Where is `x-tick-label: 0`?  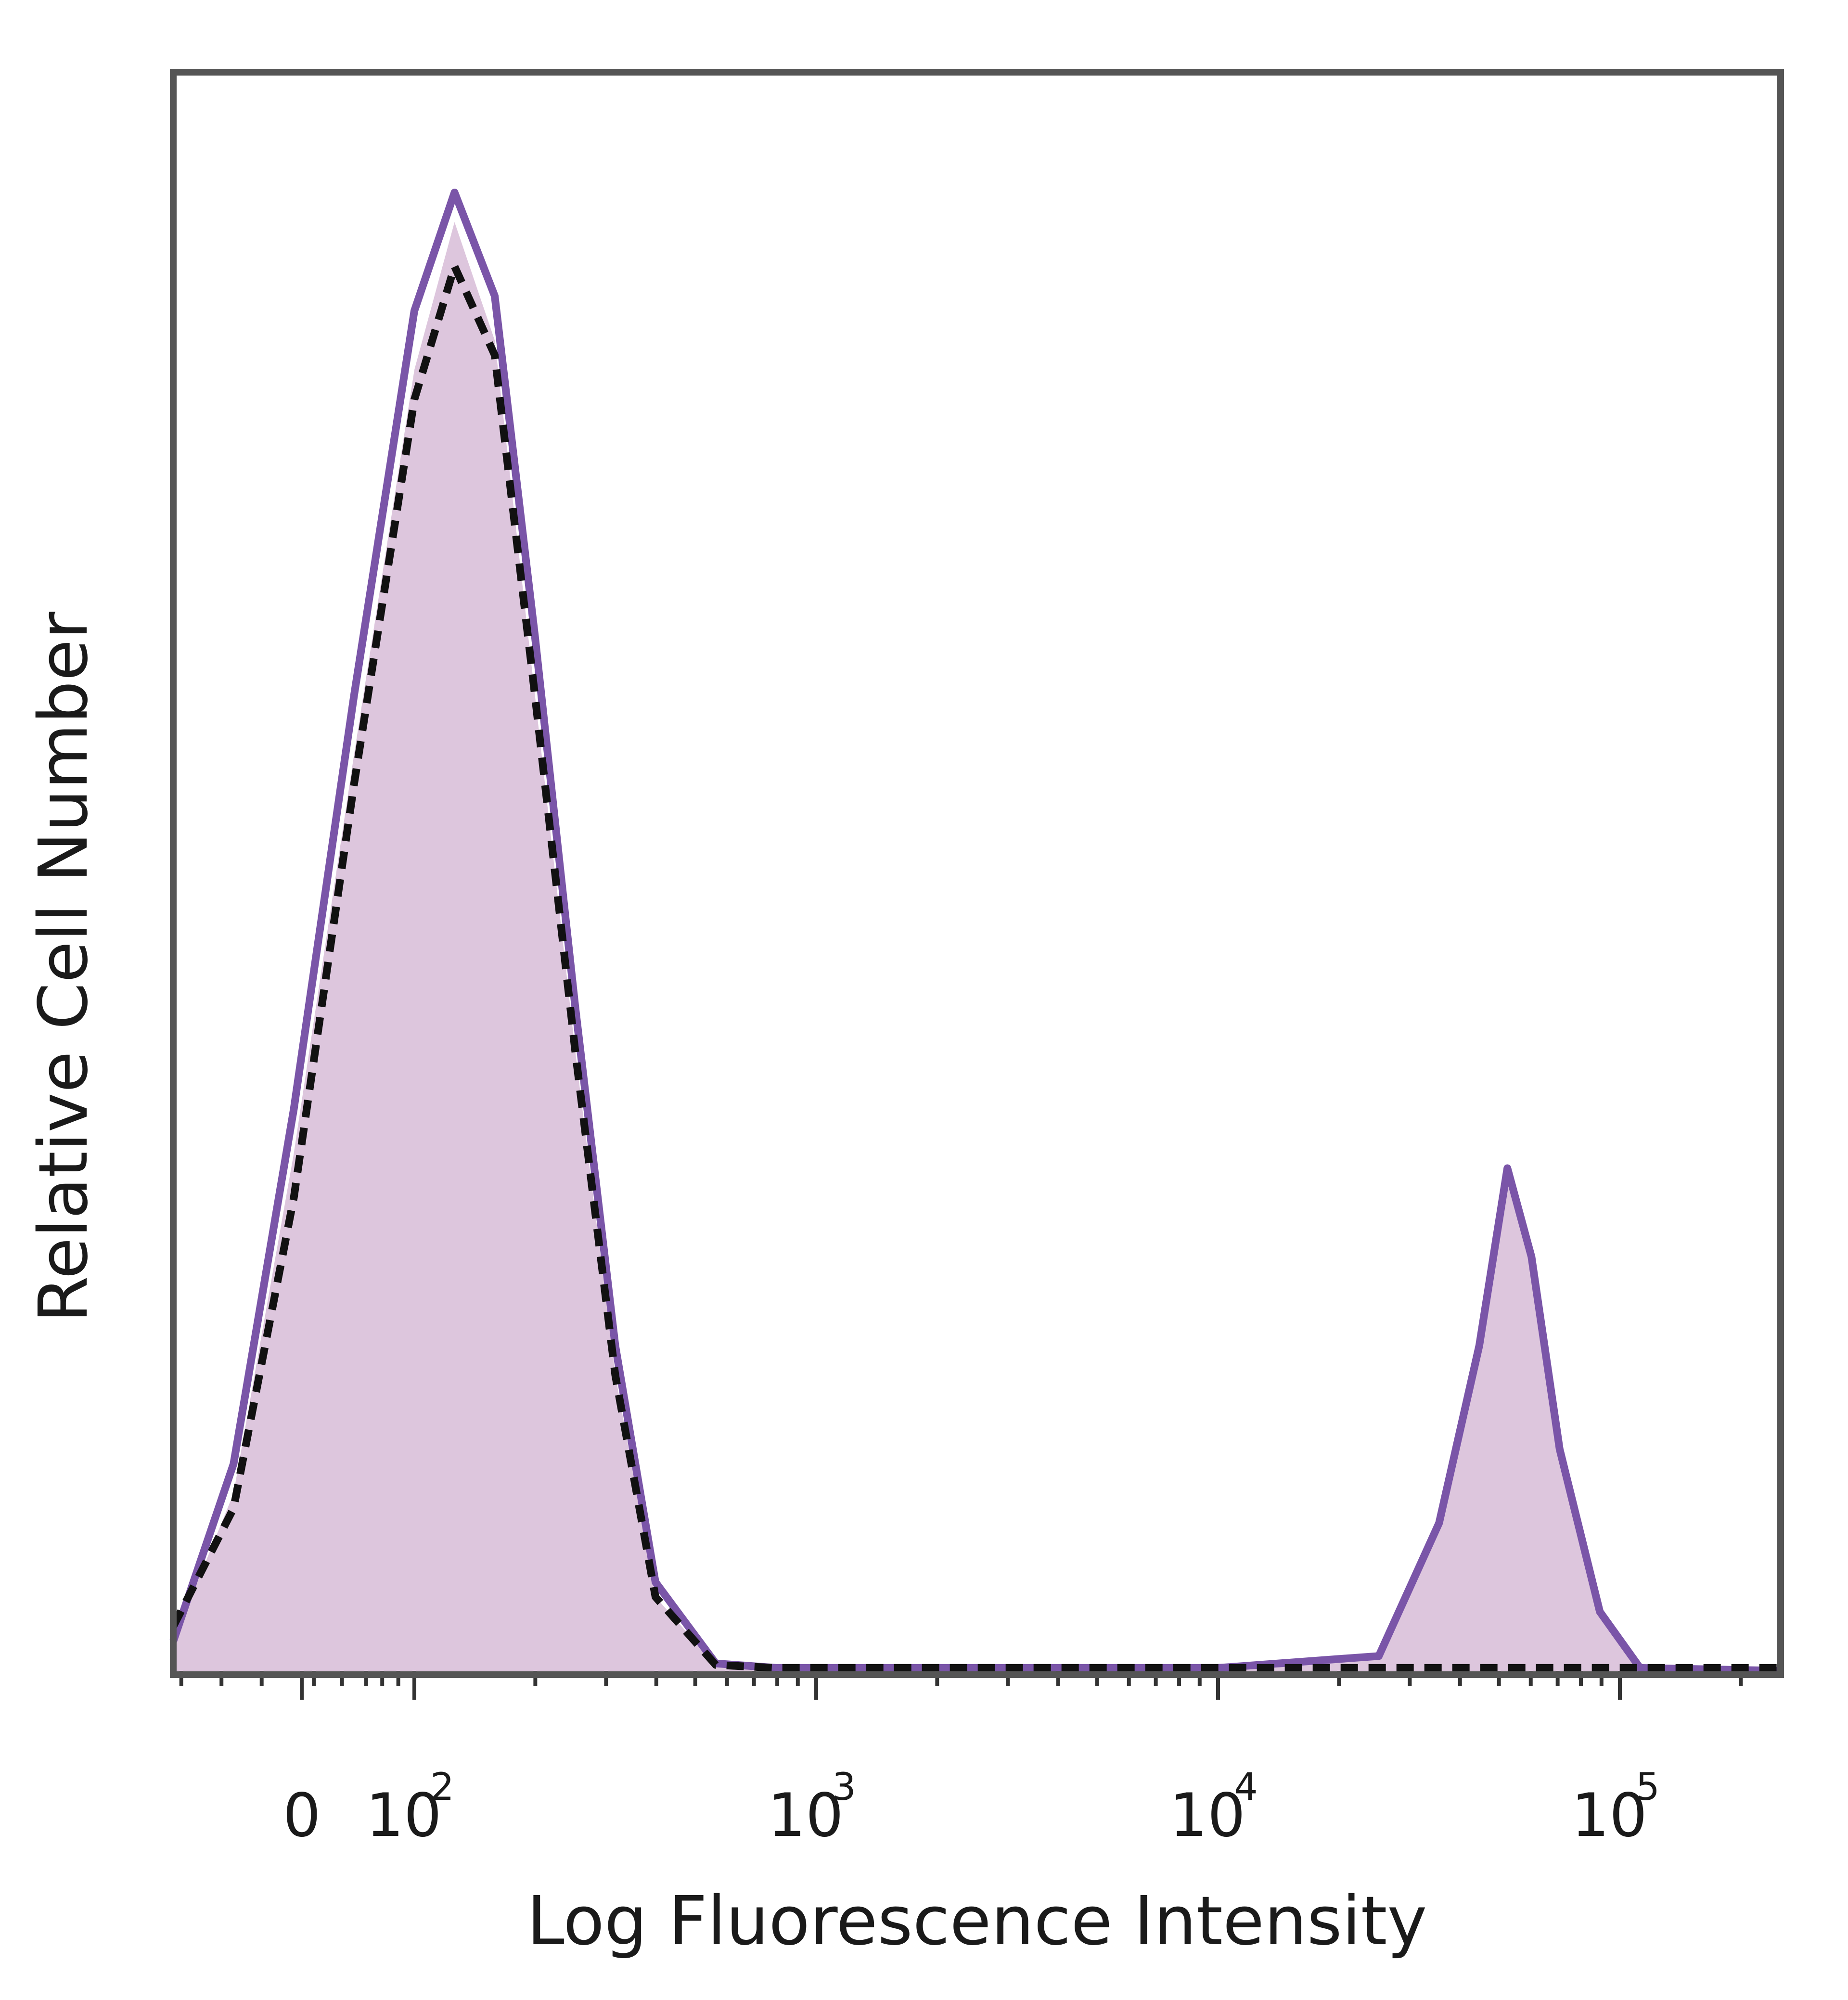
x-tick-label: 0 is located at coordinates (302, 1815).